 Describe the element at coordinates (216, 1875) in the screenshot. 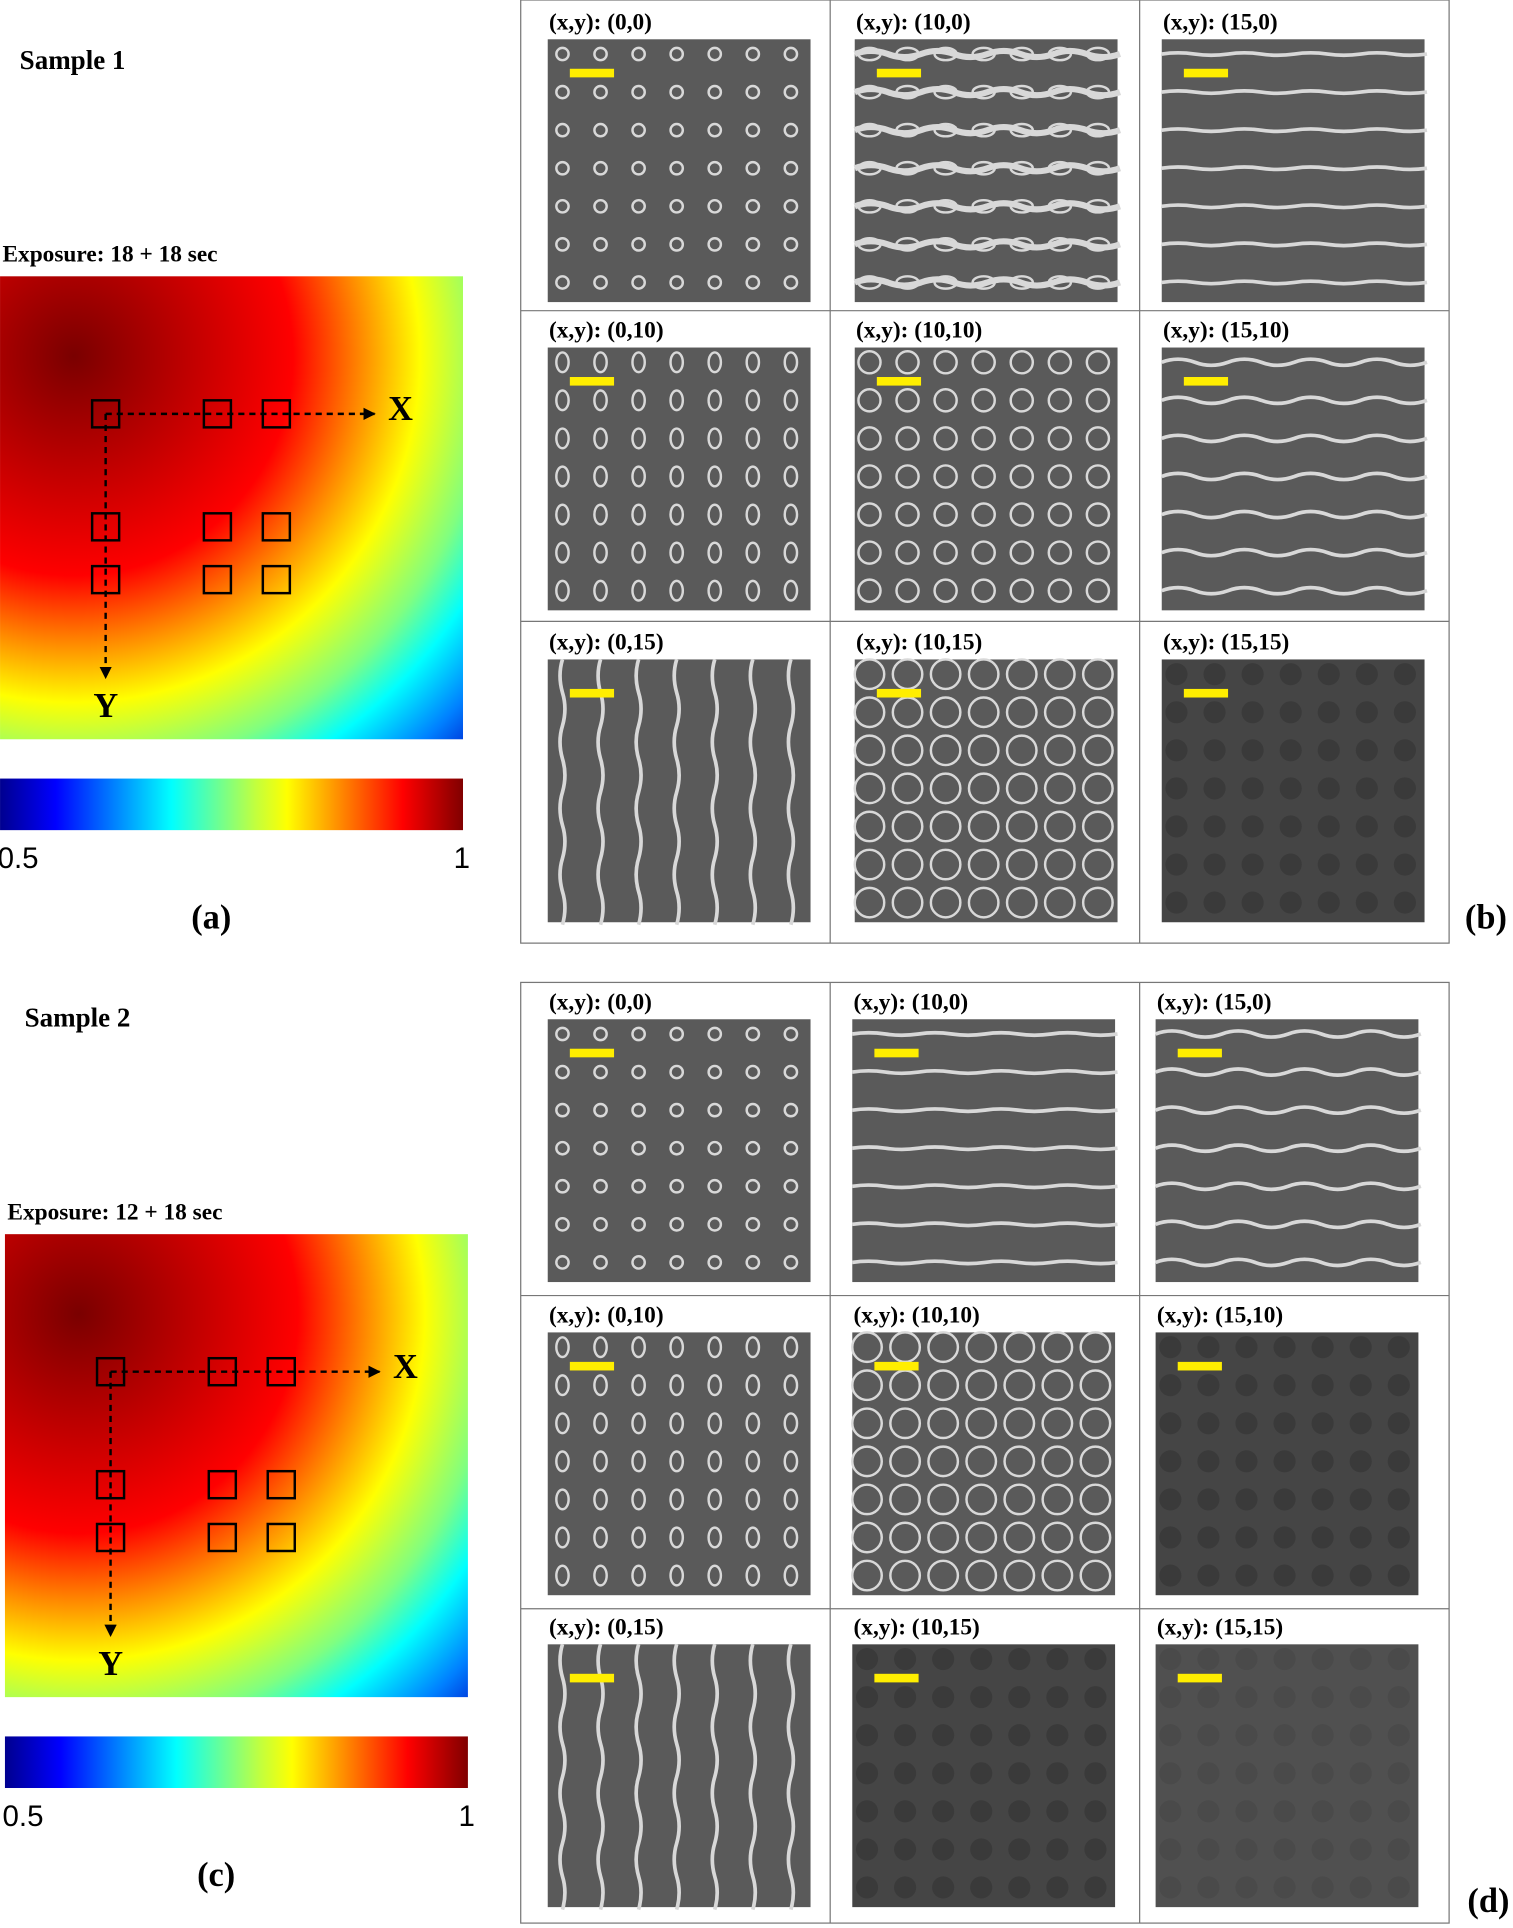

I see `panel-label: (c)` at that location.